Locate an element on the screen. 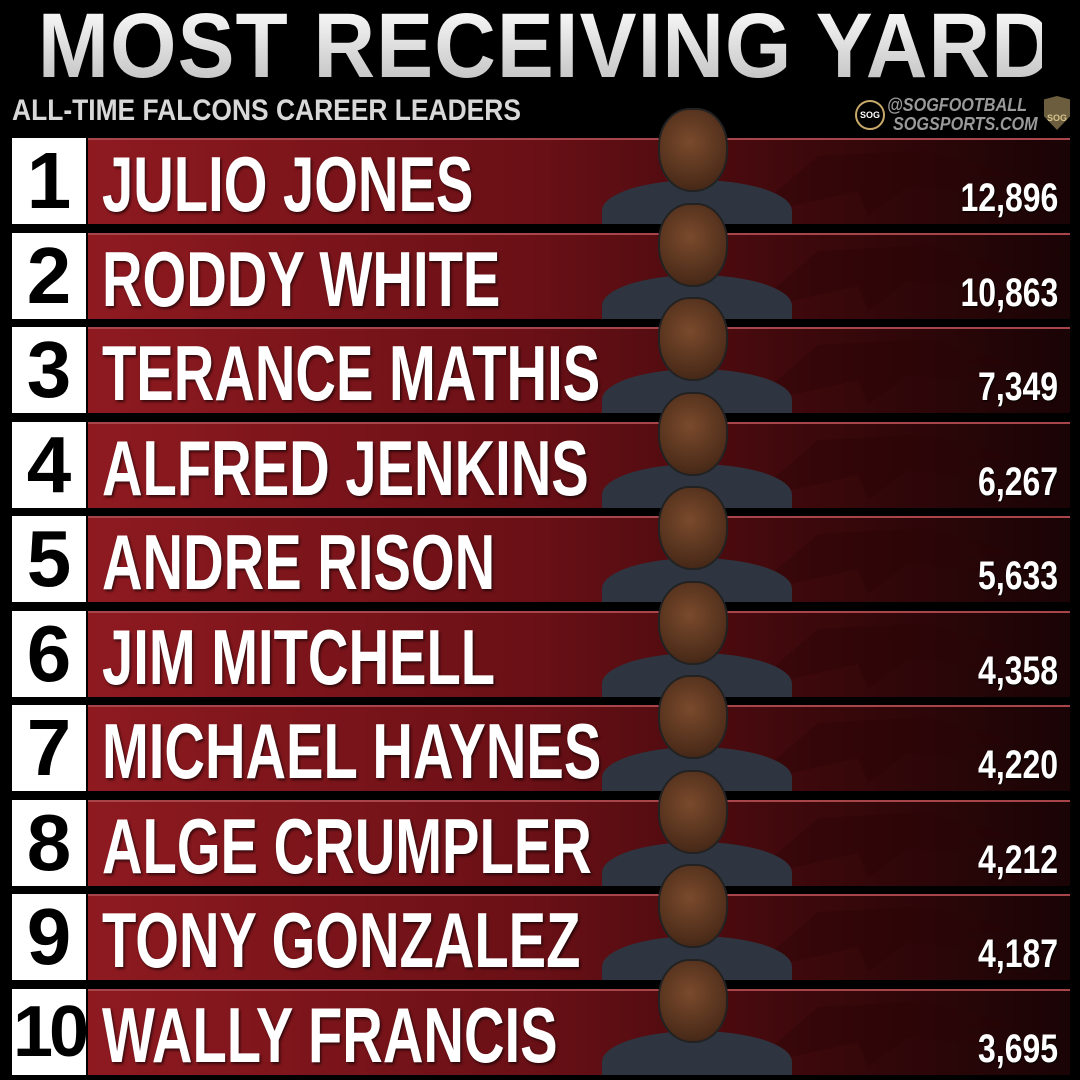 The width and height of the screenshot is (1080, 1080). player-name: RODDY WHITE is located at coordinates (301, 276).